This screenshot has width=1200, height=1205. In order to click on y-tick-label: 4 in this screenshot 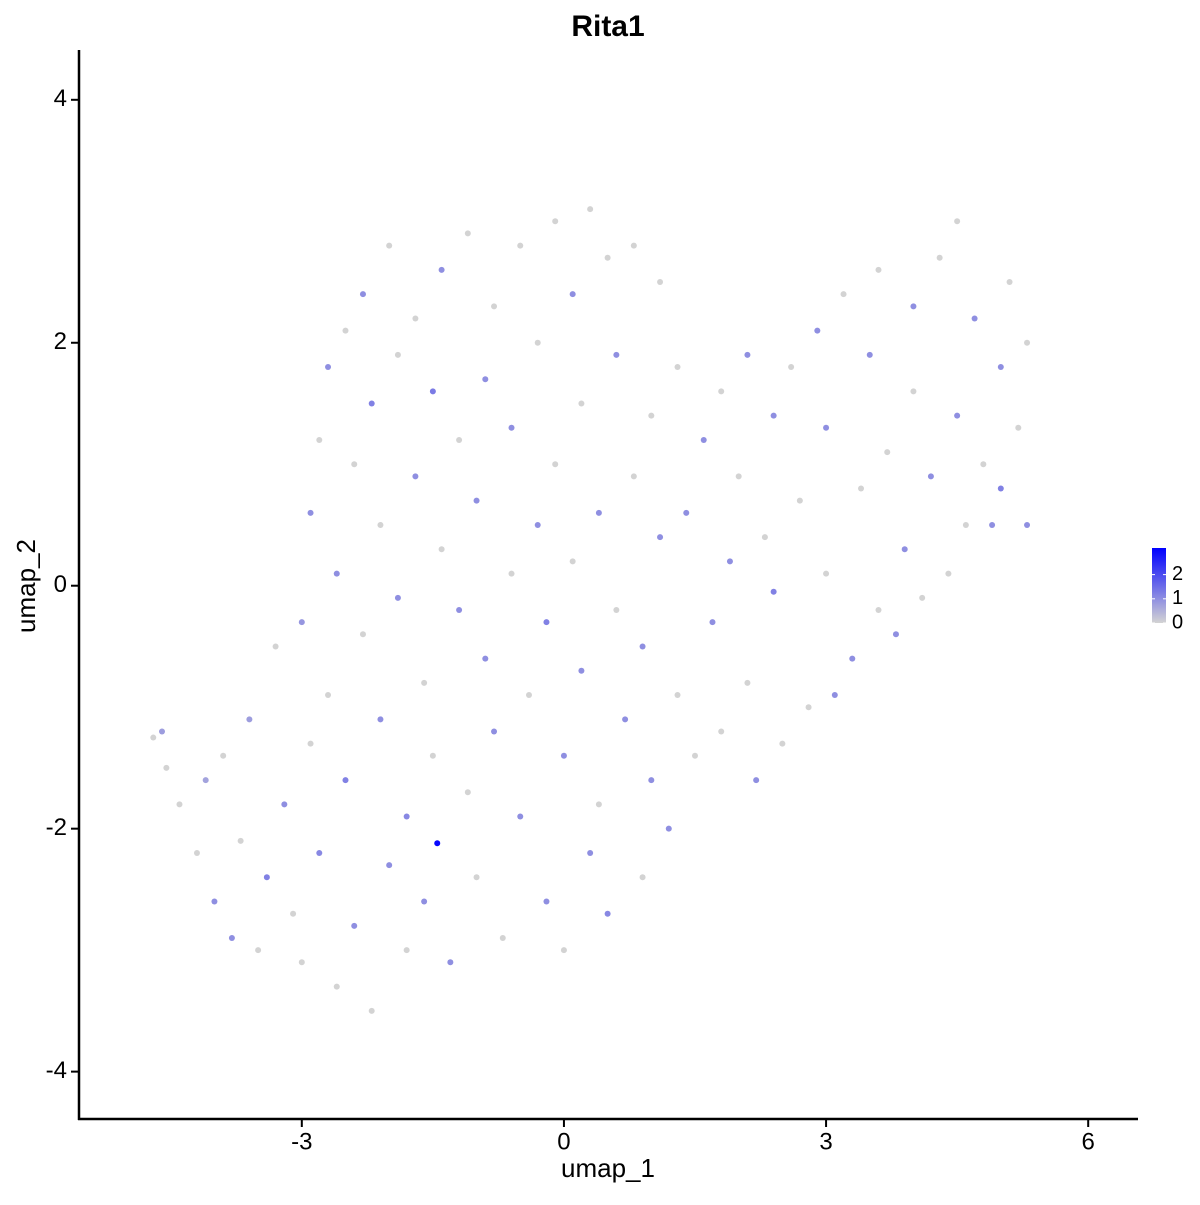, I will do `click(60, 98)`.